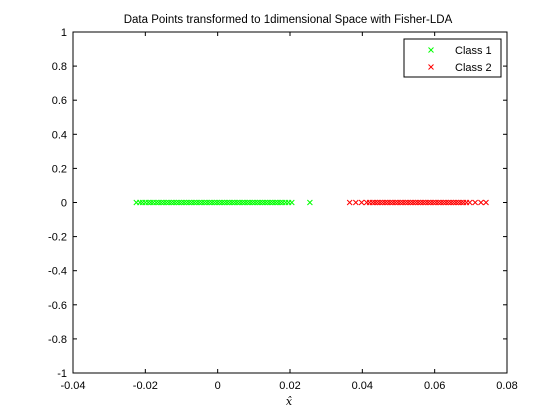  What do you see at coordinates (59, 169) in the screenshot?
I see `y-tick-label: 0.2` at bounding box center [59, 169].